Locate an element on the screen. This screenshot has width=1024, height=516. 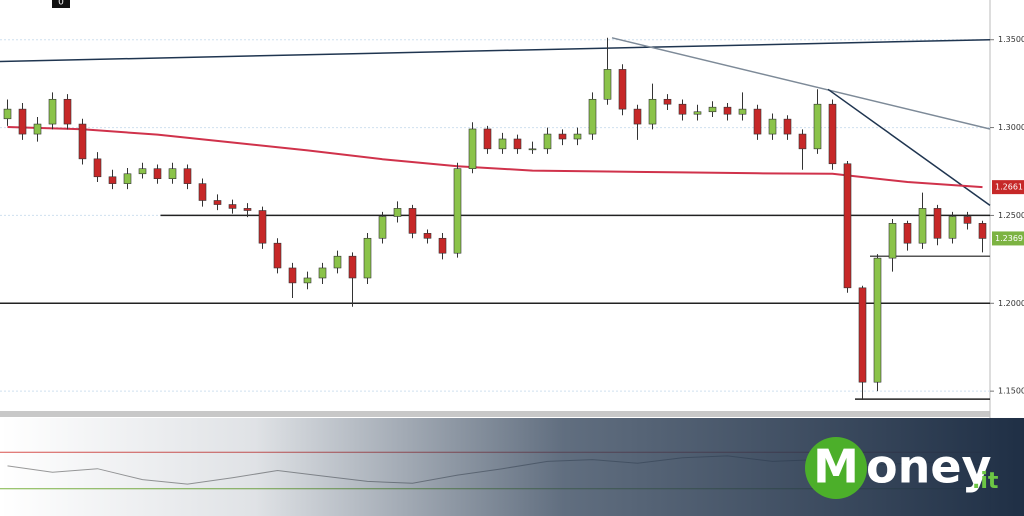
y-tick-label: 1.2500 is located at coordinates (1011, 215).